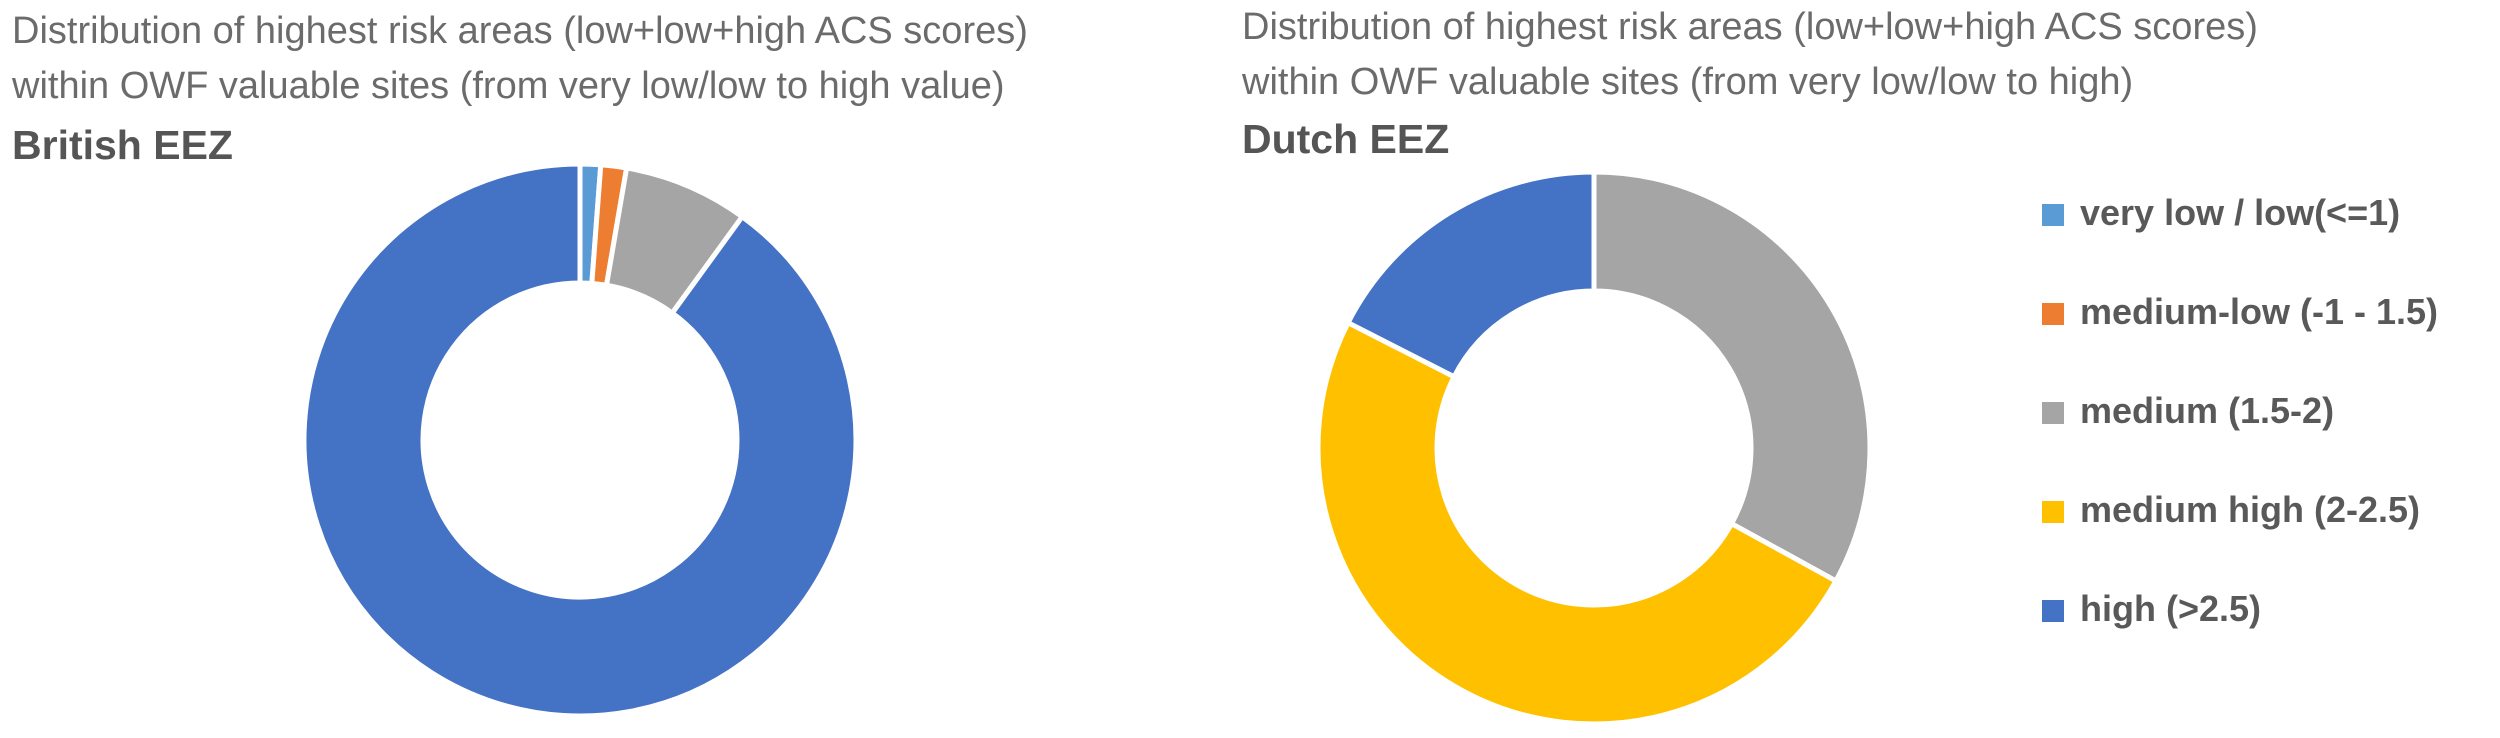 This screenshot has height=738, width=2500. I want to click on legend-label-medium-high: medium high (2-2.5), so click(2250, 509).